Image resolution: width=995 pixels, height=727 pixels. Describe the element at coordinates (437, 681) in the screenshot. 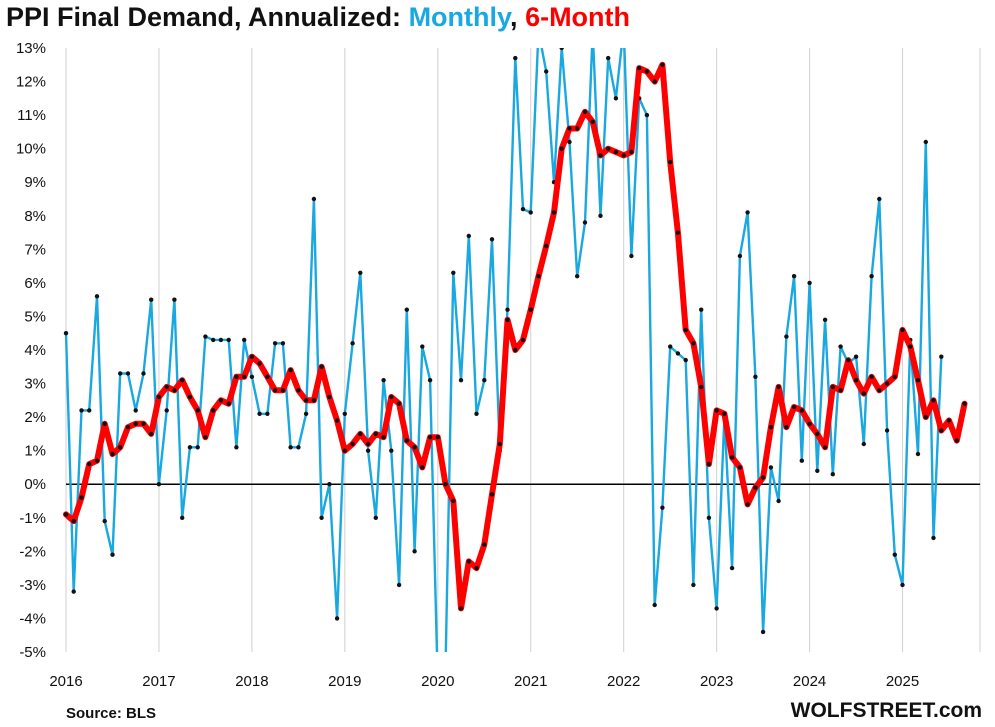

I see `x-tick-2020: 2020` at that location.